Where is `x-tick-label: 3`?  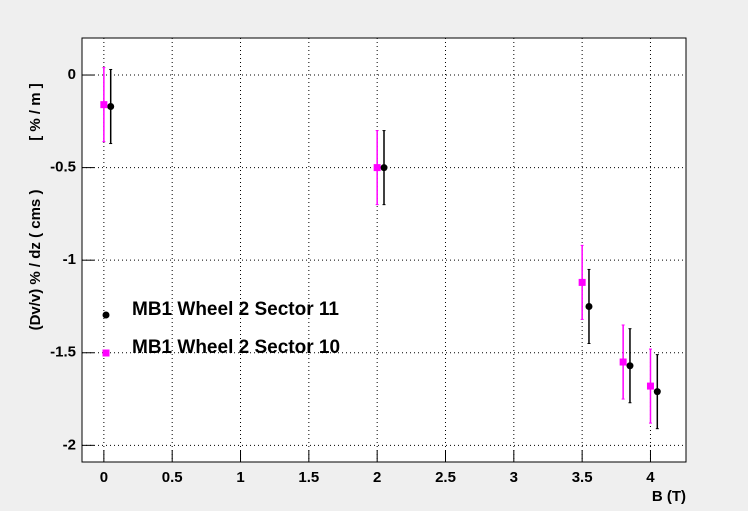
x-tick-label: 3 is located at coordinates (514, 477).